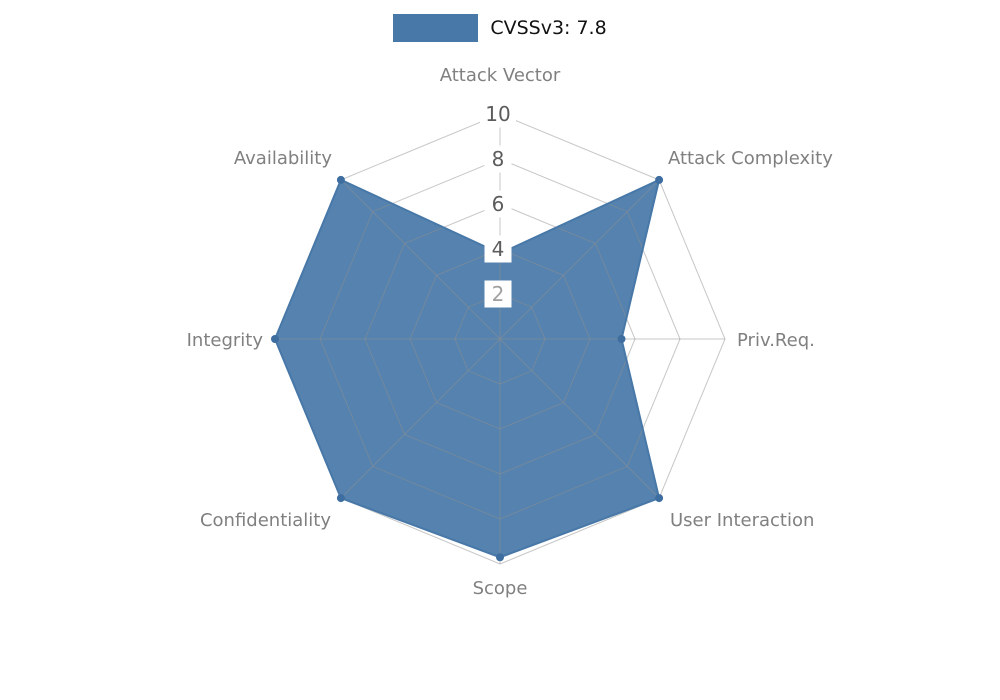  Describe the element at coordinates (265, 520) in the screenshot. I see `axis-label: Confidentiality` at that location.